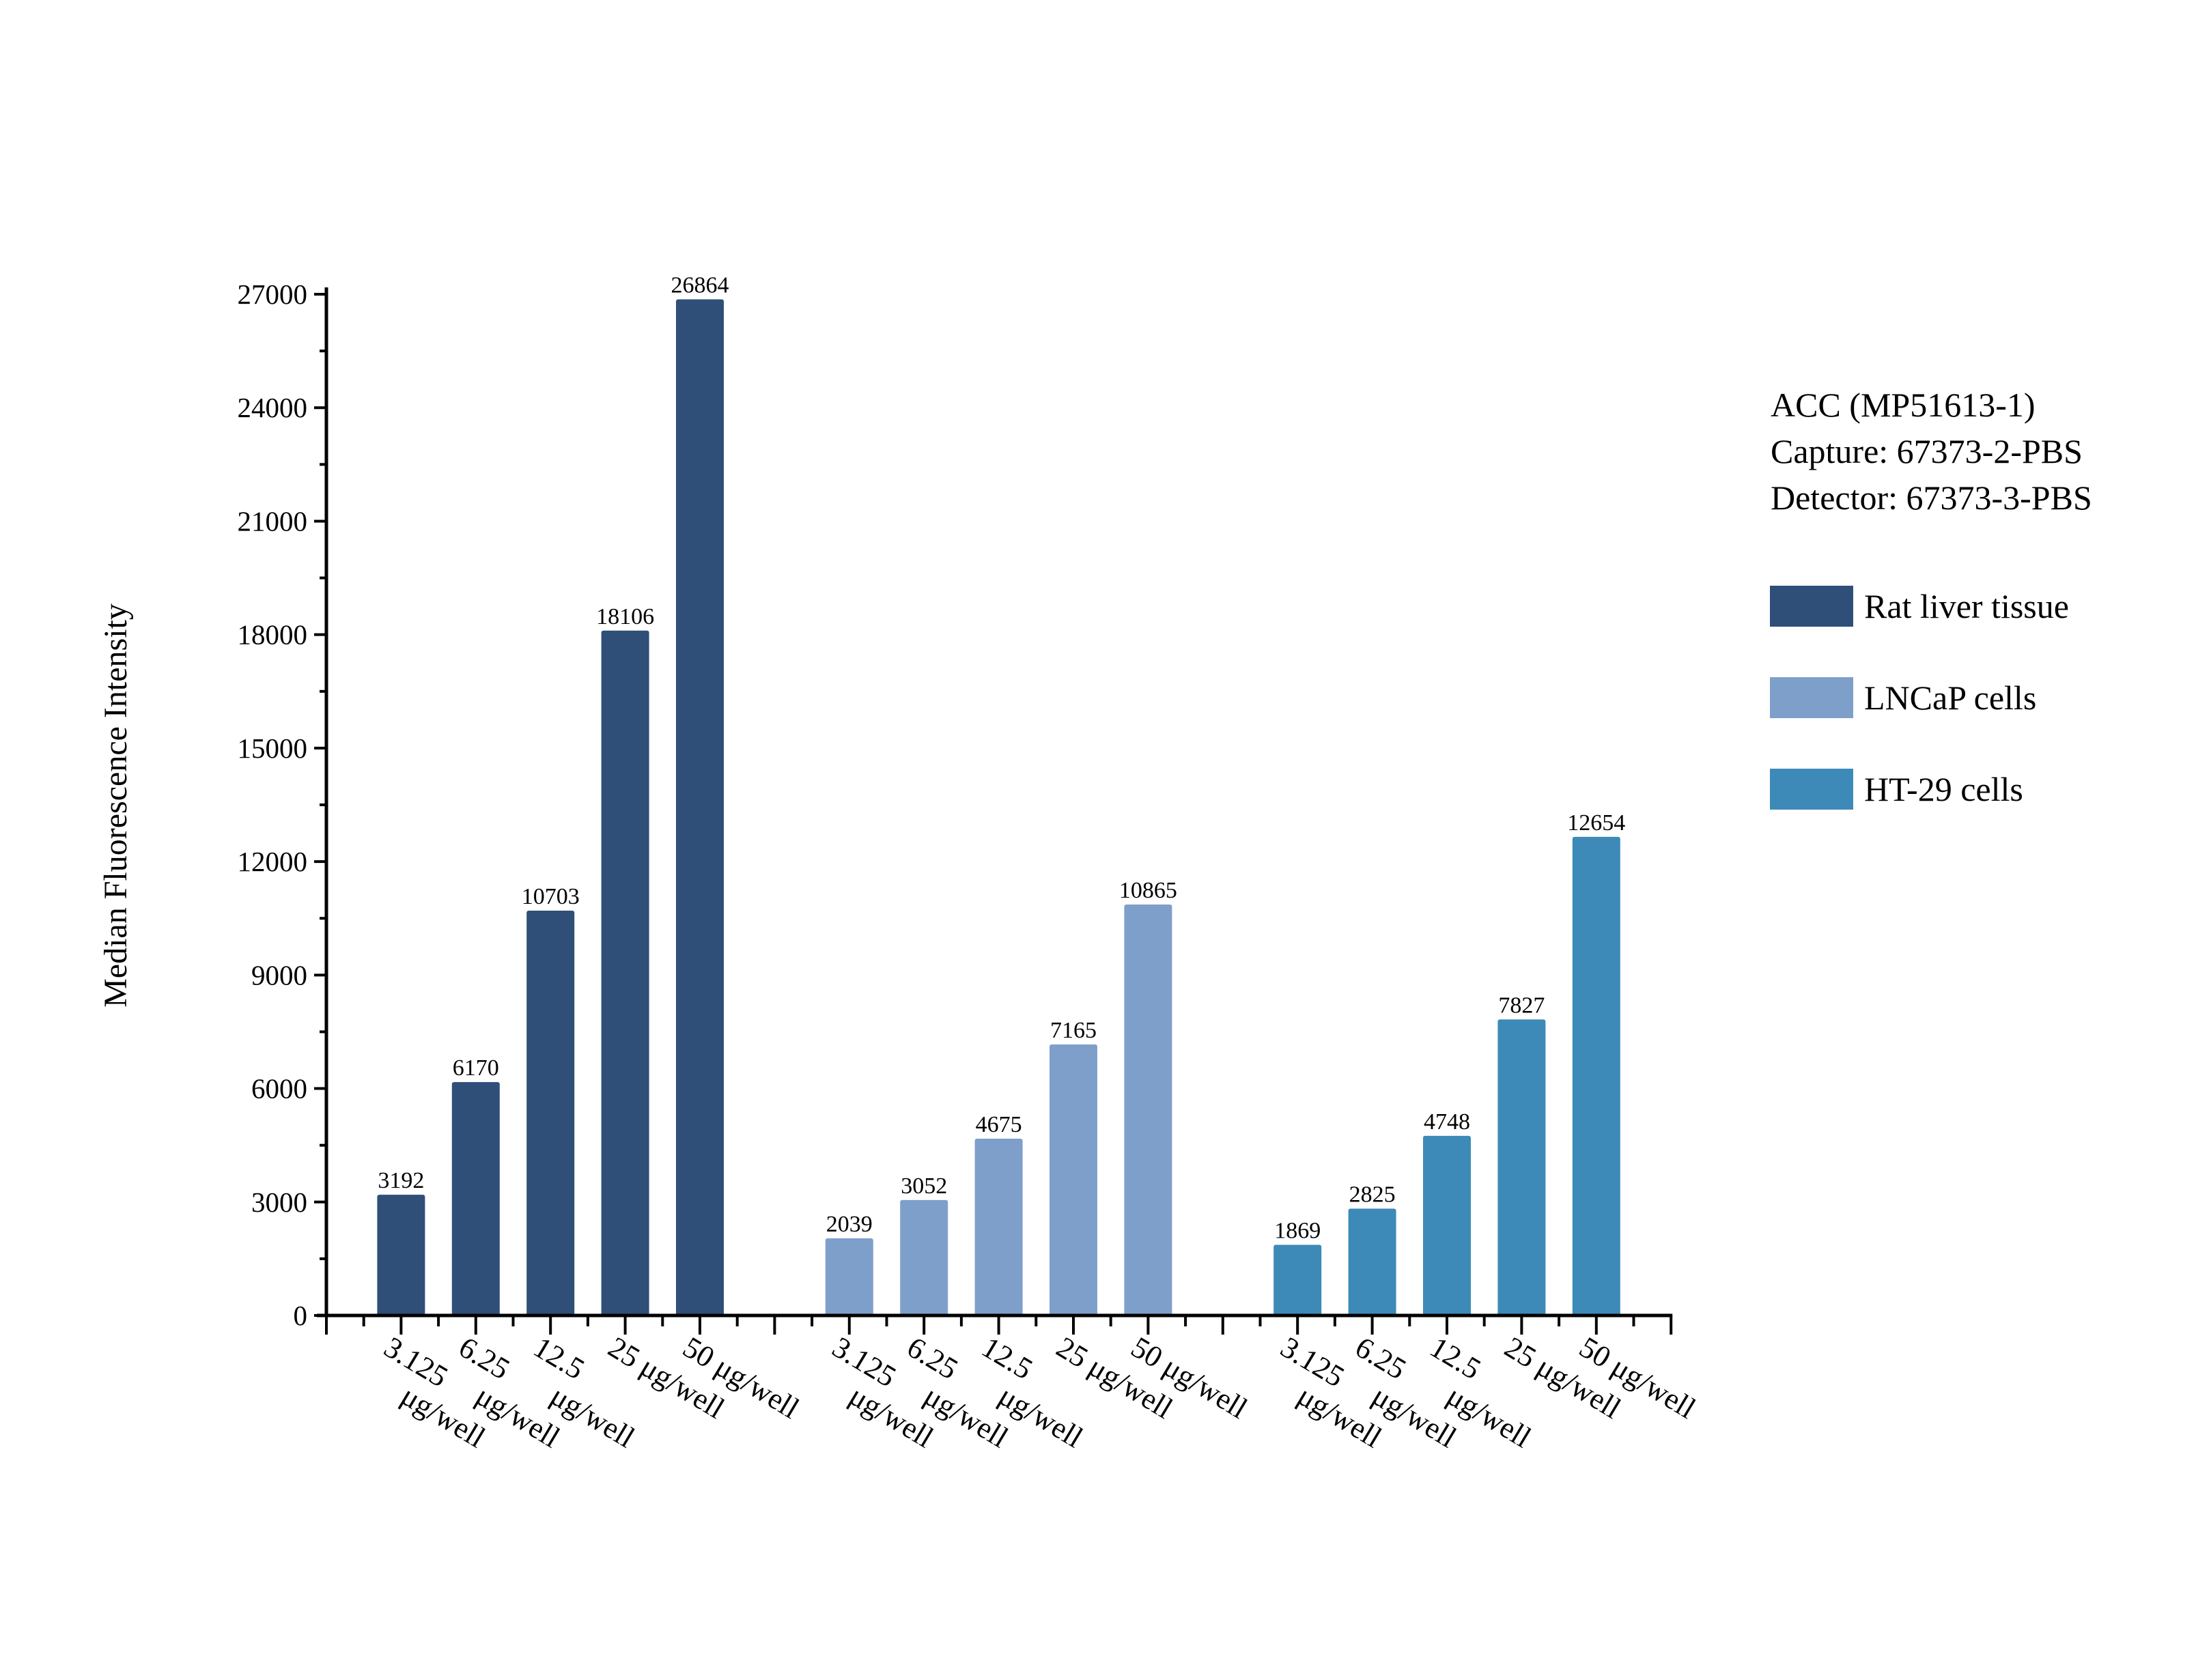 Image resolution: width=2196 pixels, height=1680 pixels. I want to click on legend-label: HT-29 cells, so click(1944, 789).